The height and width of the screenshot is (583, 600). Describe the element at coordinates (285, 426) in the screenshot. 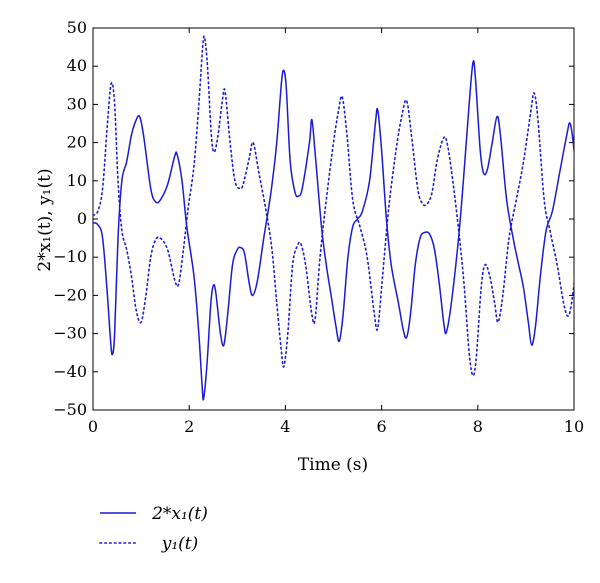

I see `x-tick-label: 4` at that location.